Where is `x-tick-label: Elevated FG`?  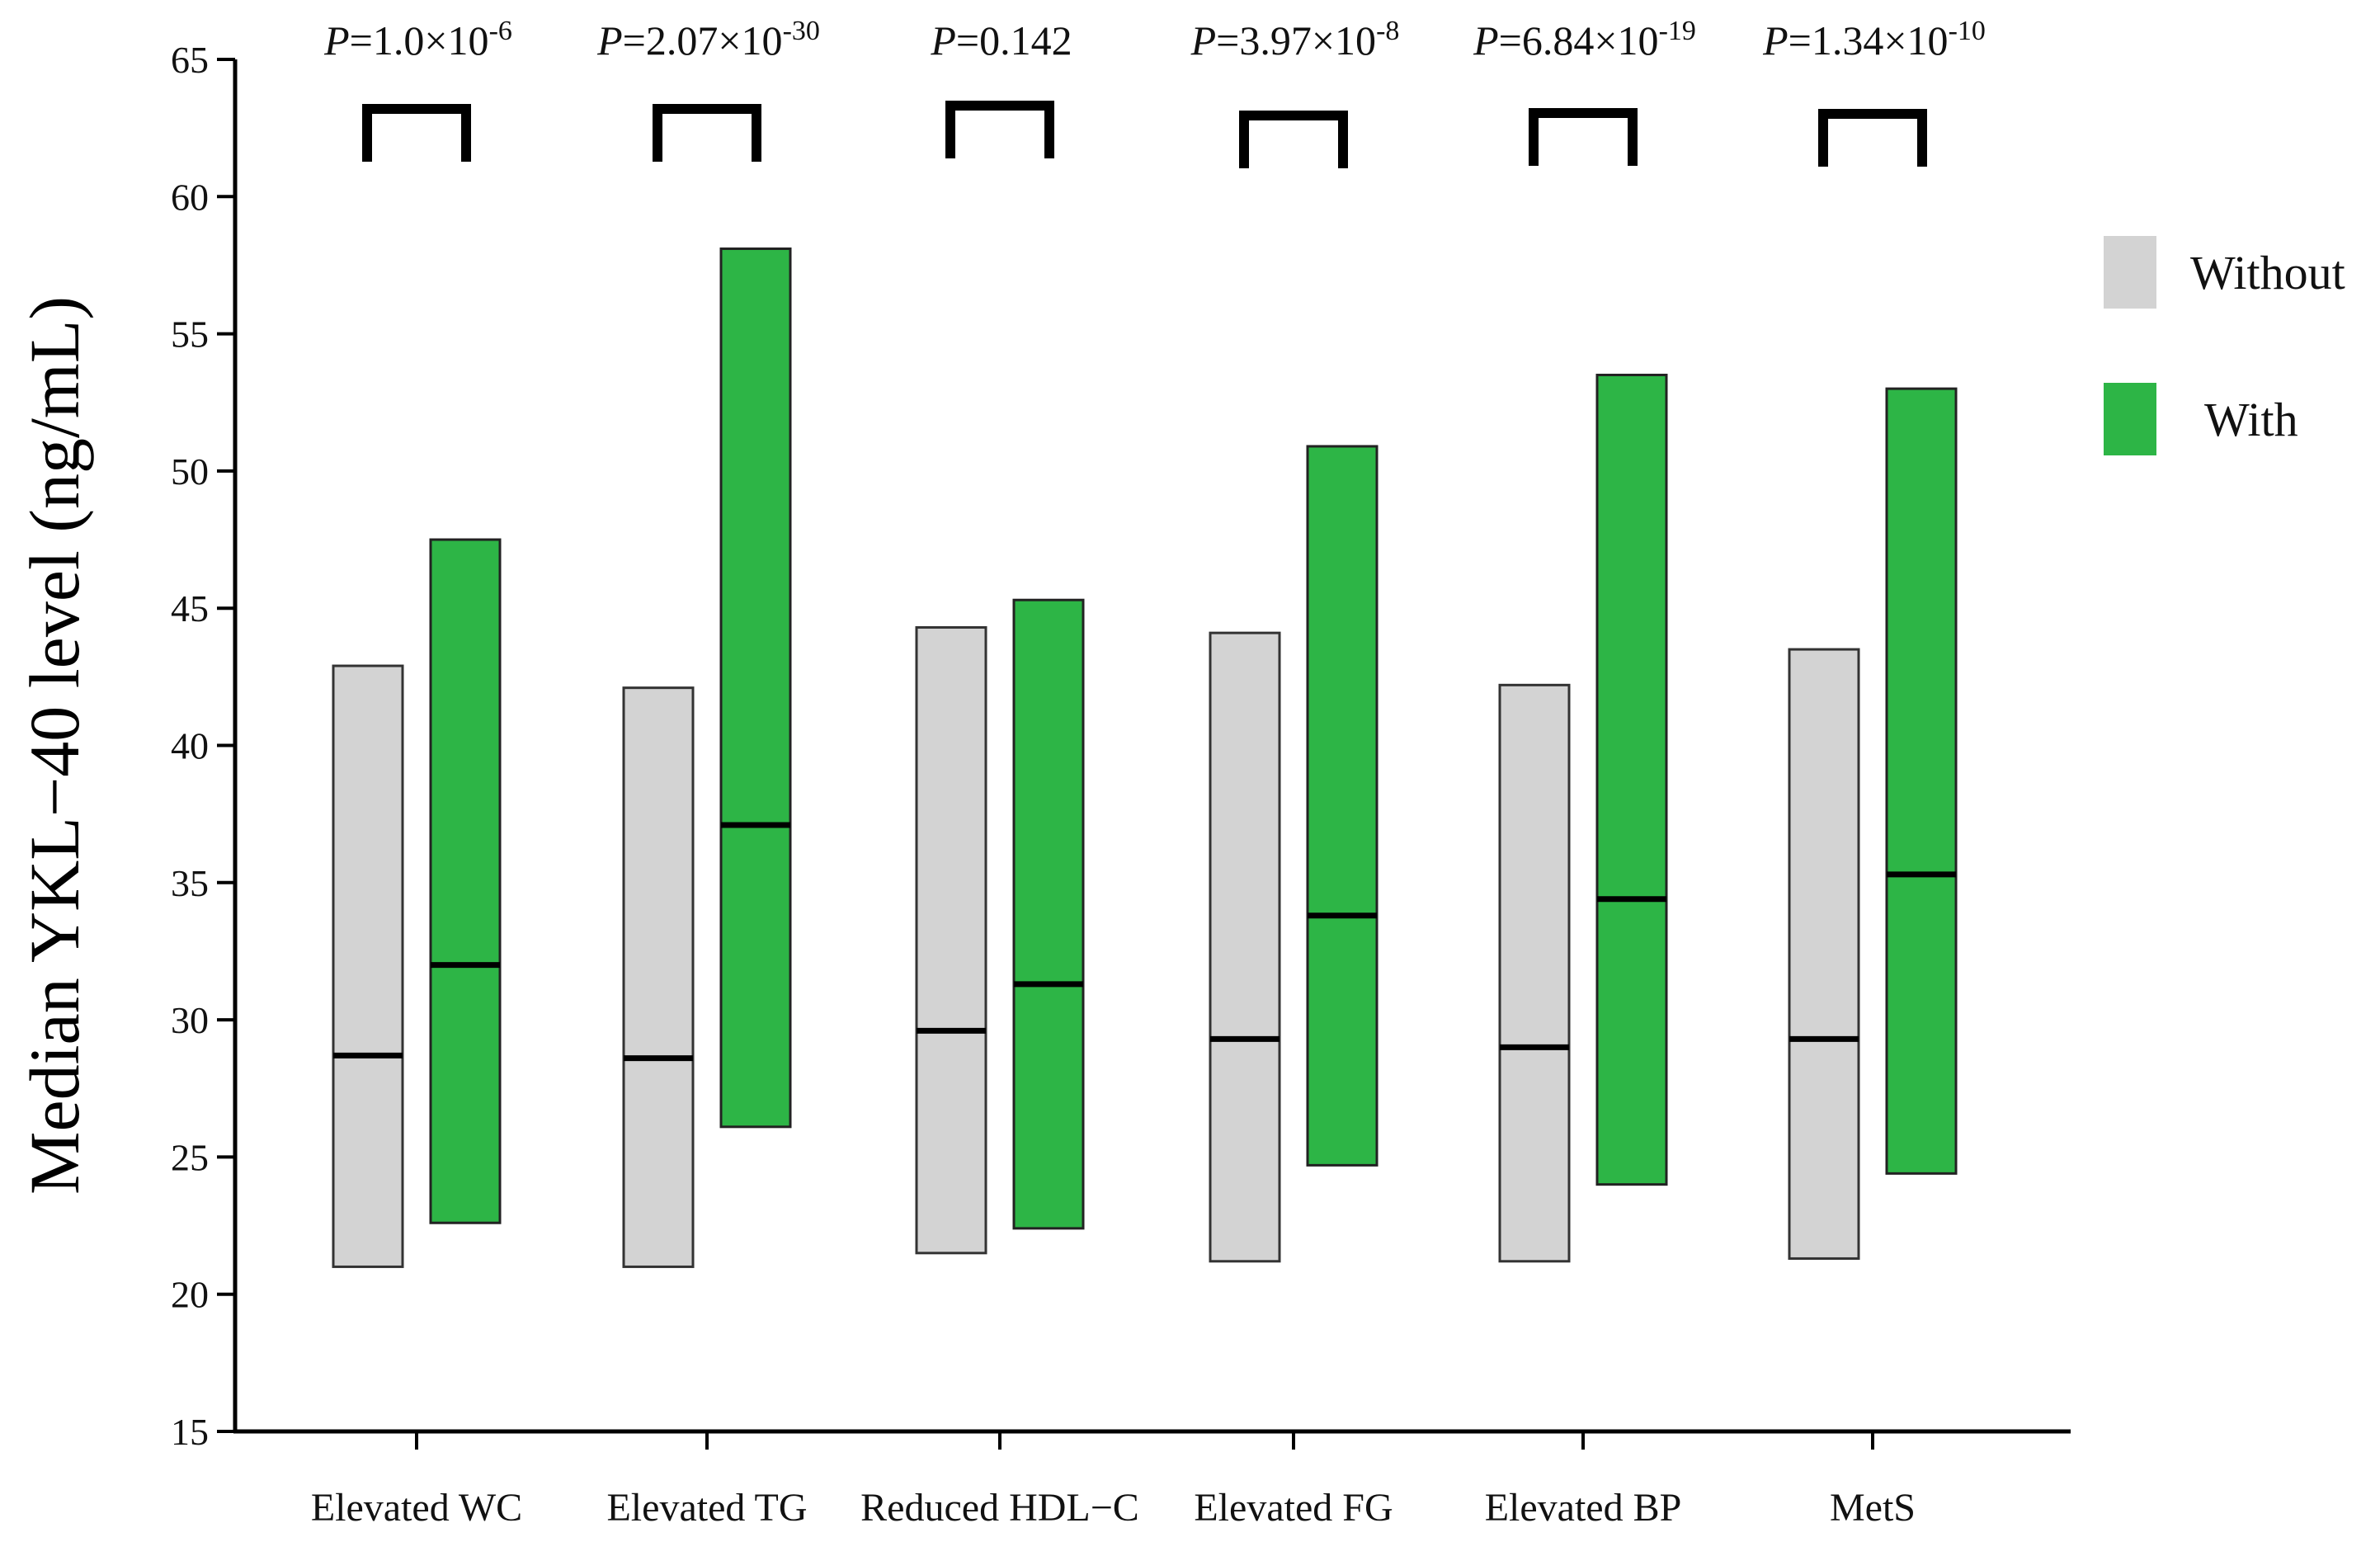
x-tick-label: Elevated FG is located at coordinates (1293, 1508).